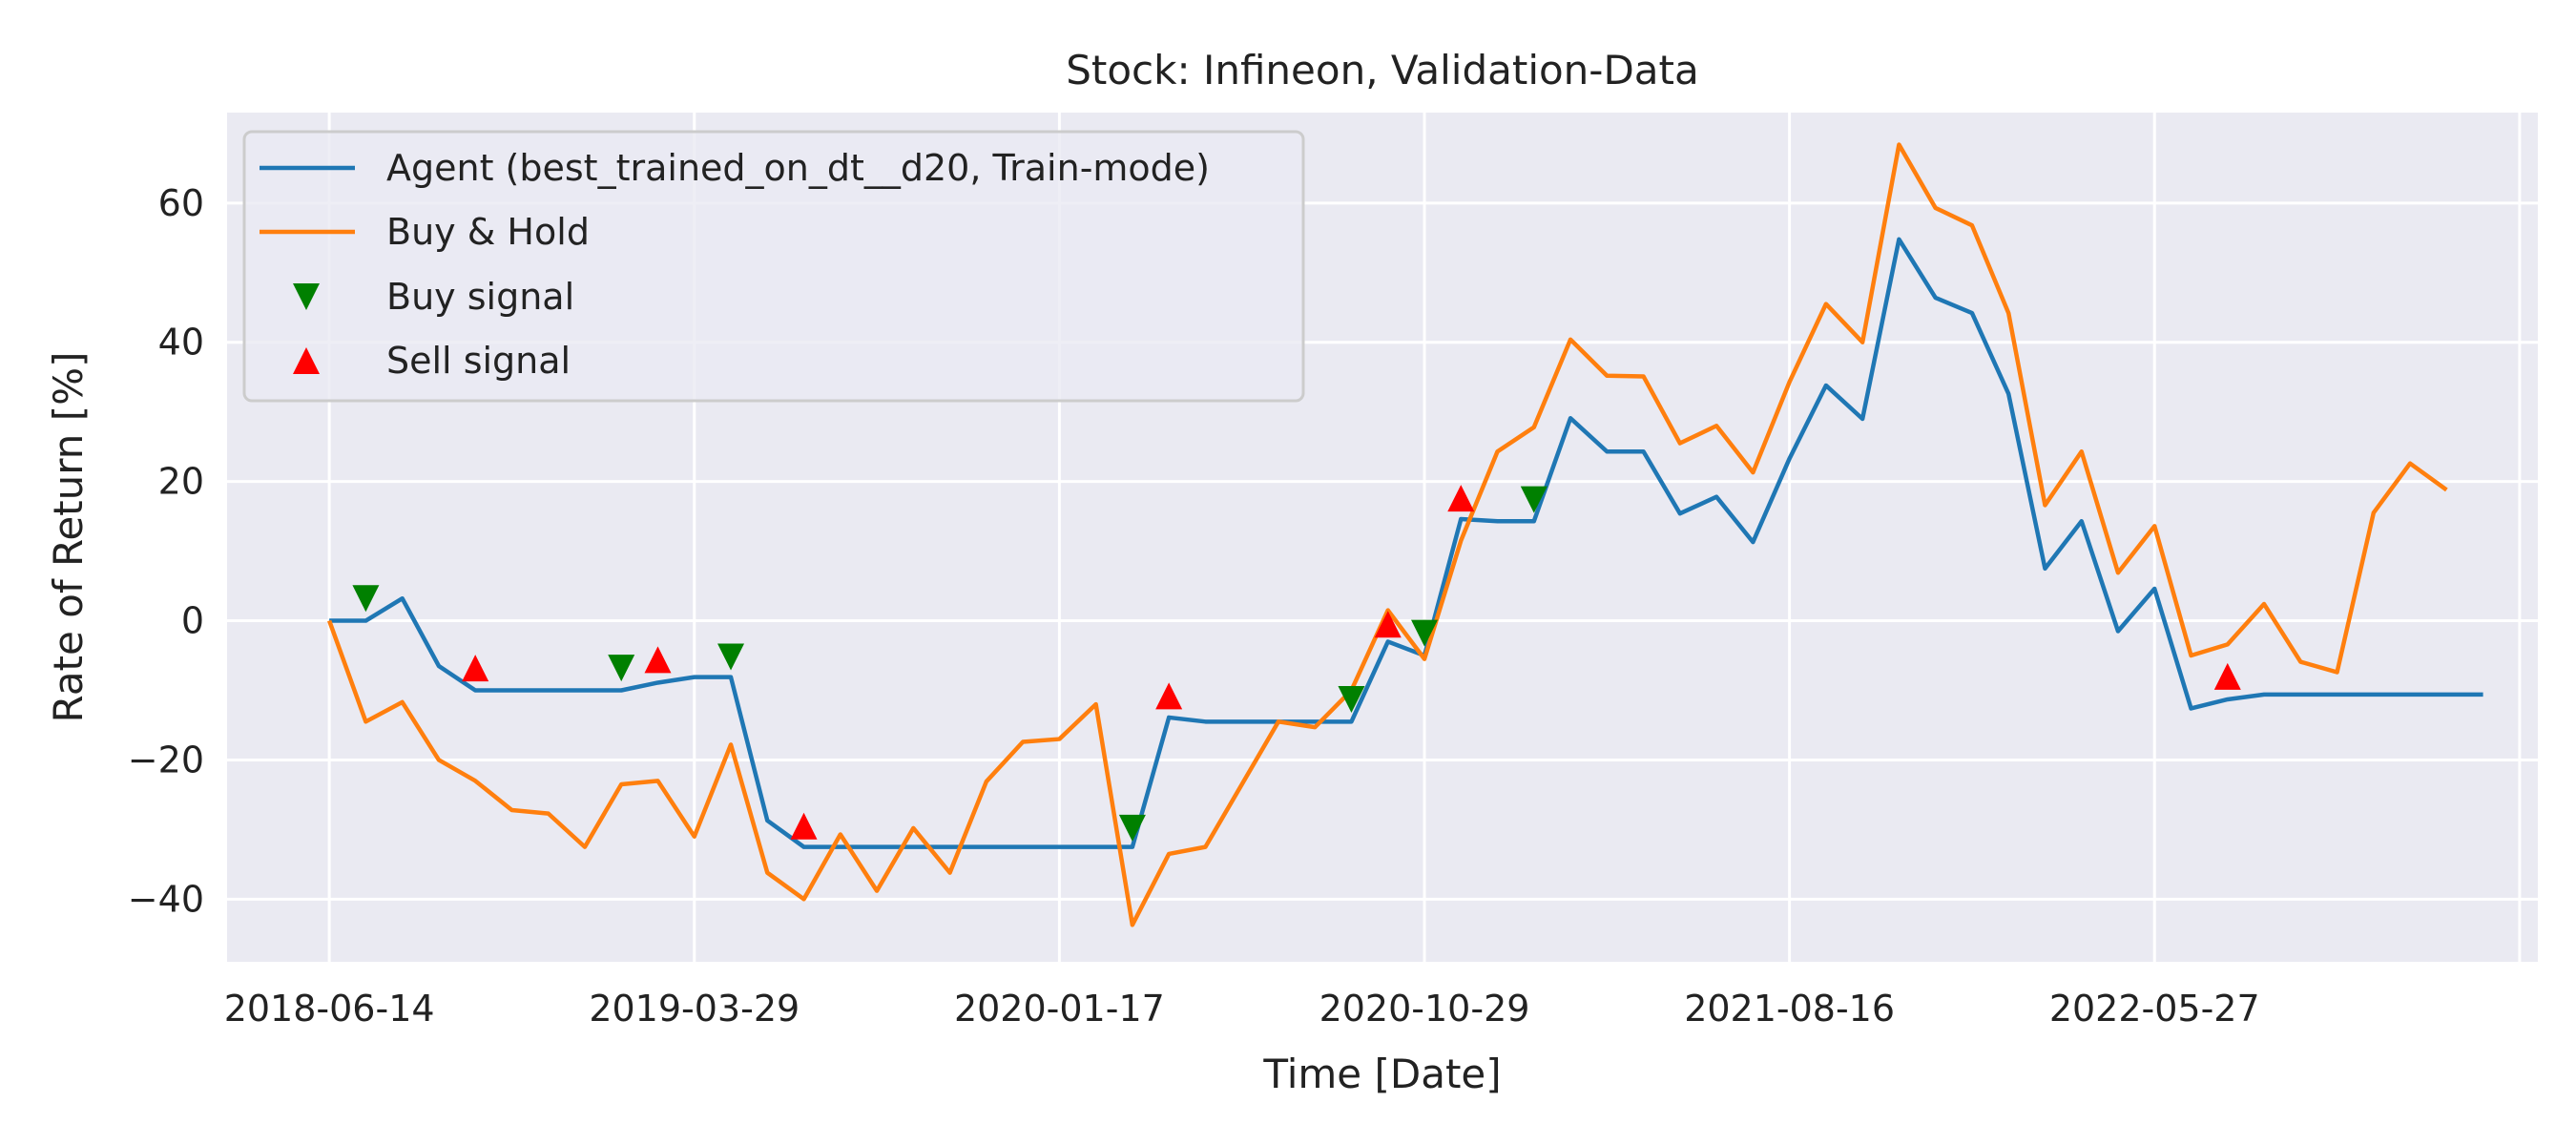 Image resolution: width=2576 pixels, height=1145 pixels. I want to click on x-tick-label-1: 2019-03-29, so click(694, 1009).